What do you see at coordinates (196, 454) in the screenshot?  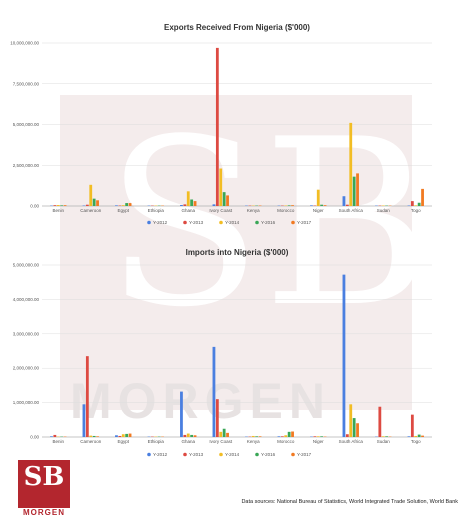 I see `legend-label: Y-2013` at bounding box center [196, 454].